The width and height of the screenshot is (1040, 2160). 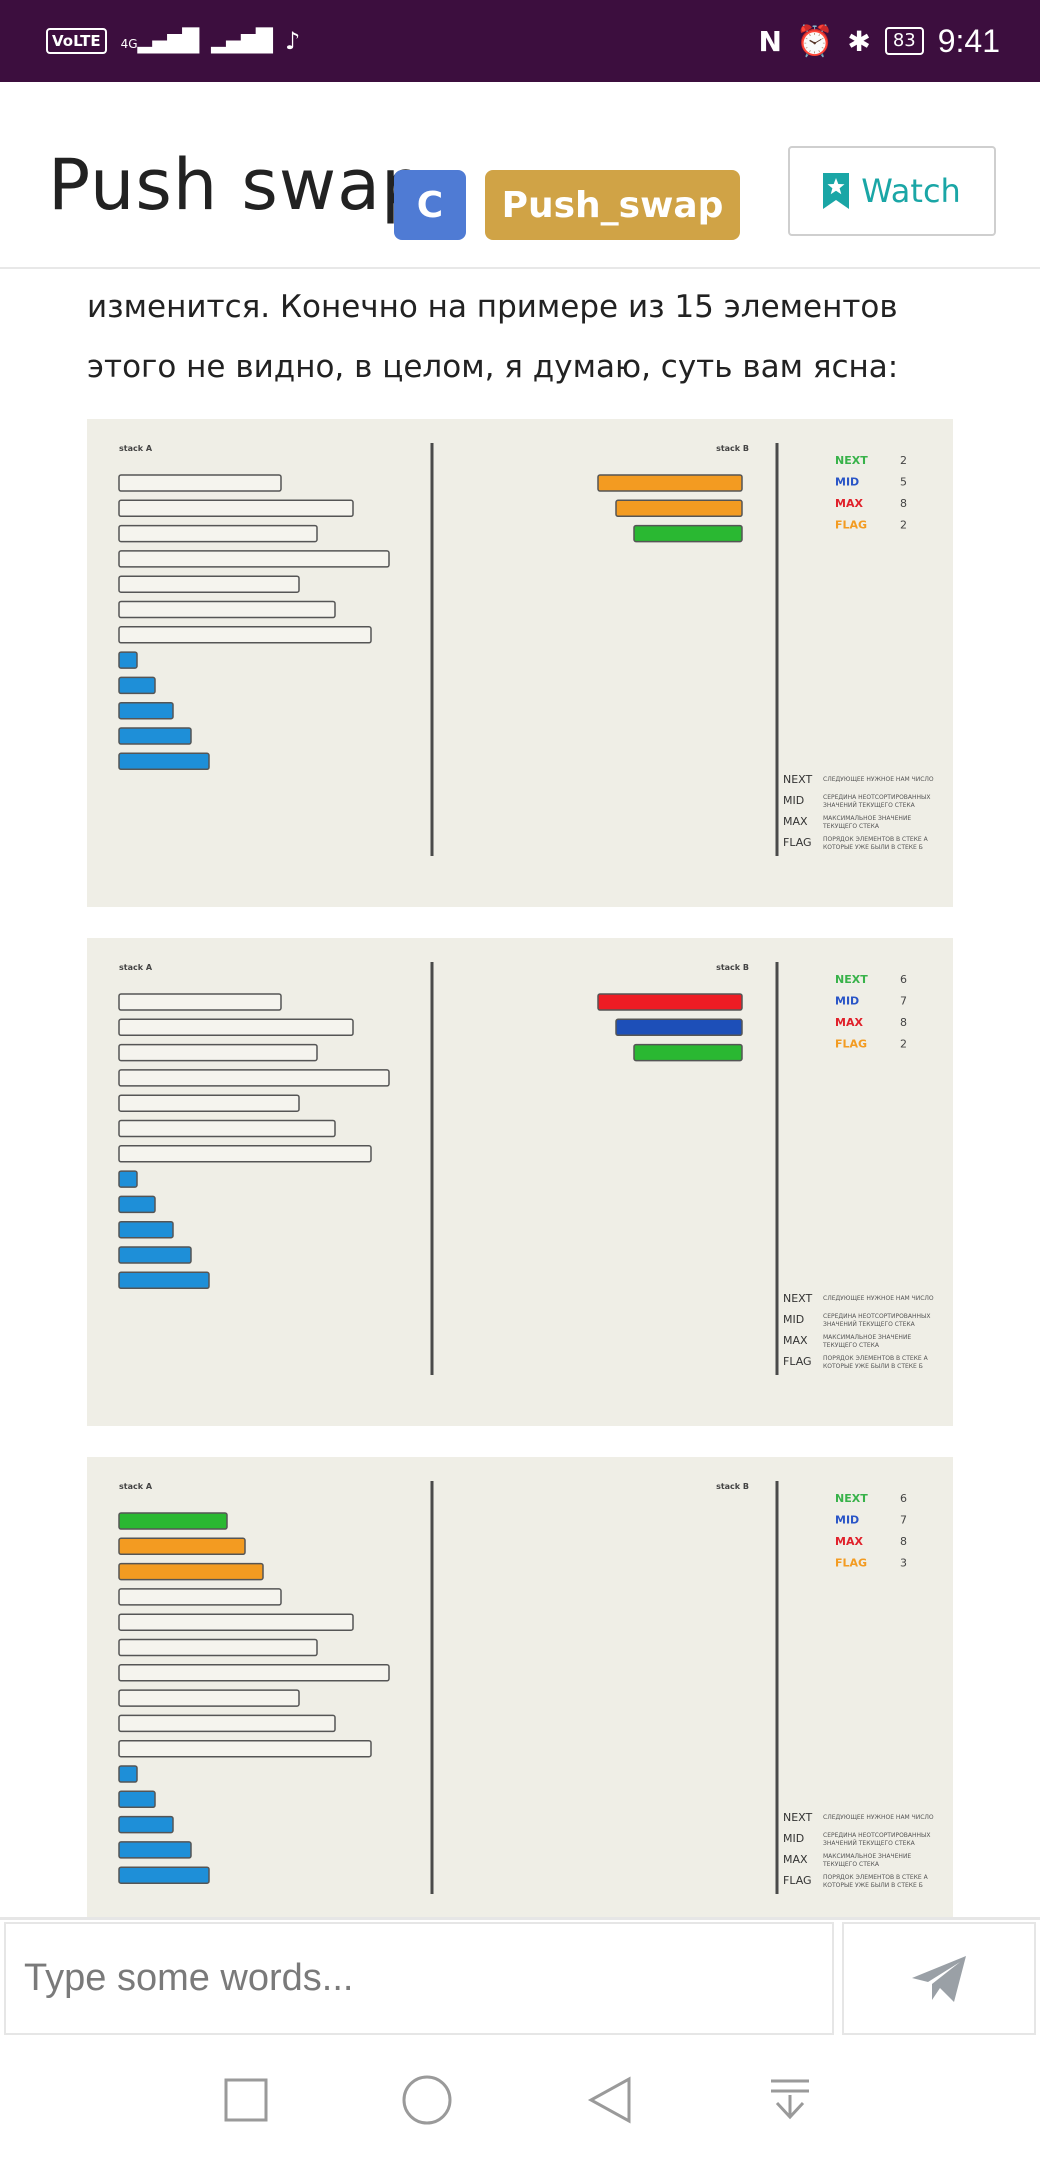 What do you see at coordinates (911, 191) in the screenshot?
I see `watch-label: Watch` at bounding box center [911, 191].